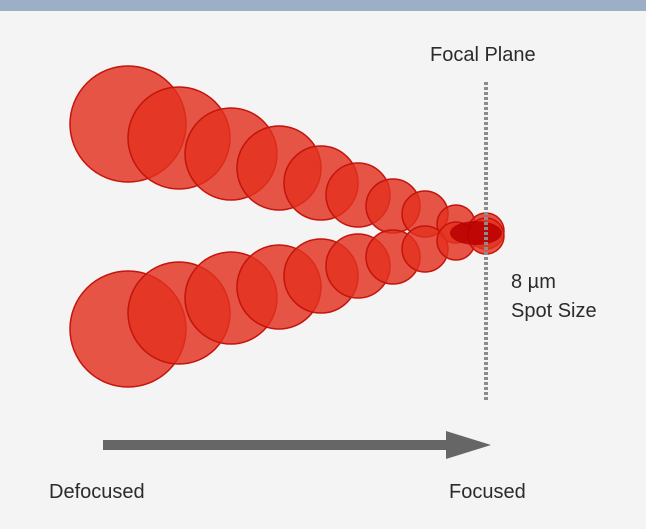 The image size is (646, 529). Describe the element at coordinates (97, 492) in the screenshot. I see `defocused-label: Defocused` at that location.